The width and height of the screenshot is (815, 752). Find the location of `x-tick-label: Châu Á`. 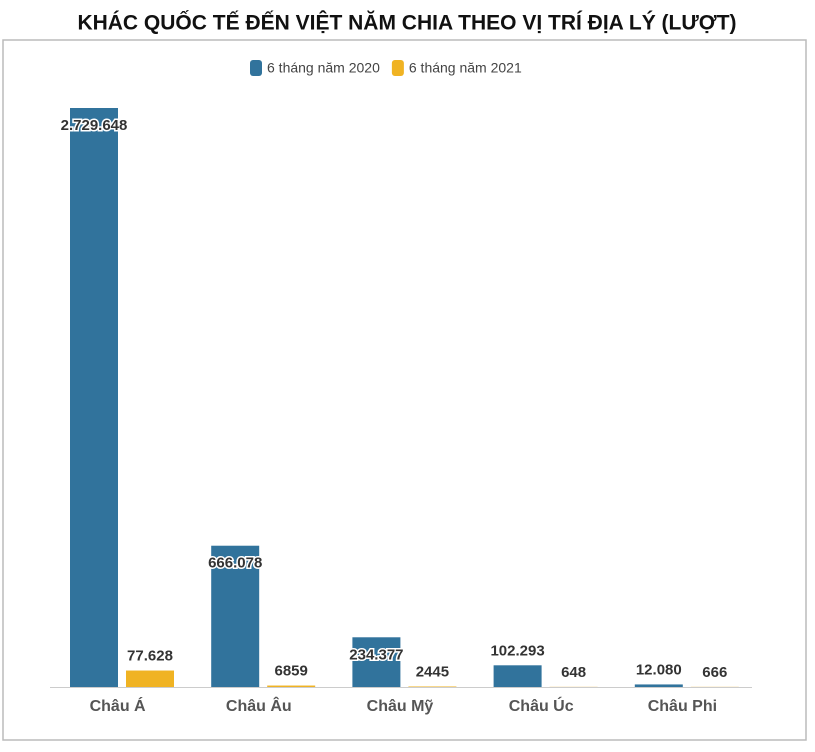

x-tick-label: Châu Á is located at coordinates (118, 705).